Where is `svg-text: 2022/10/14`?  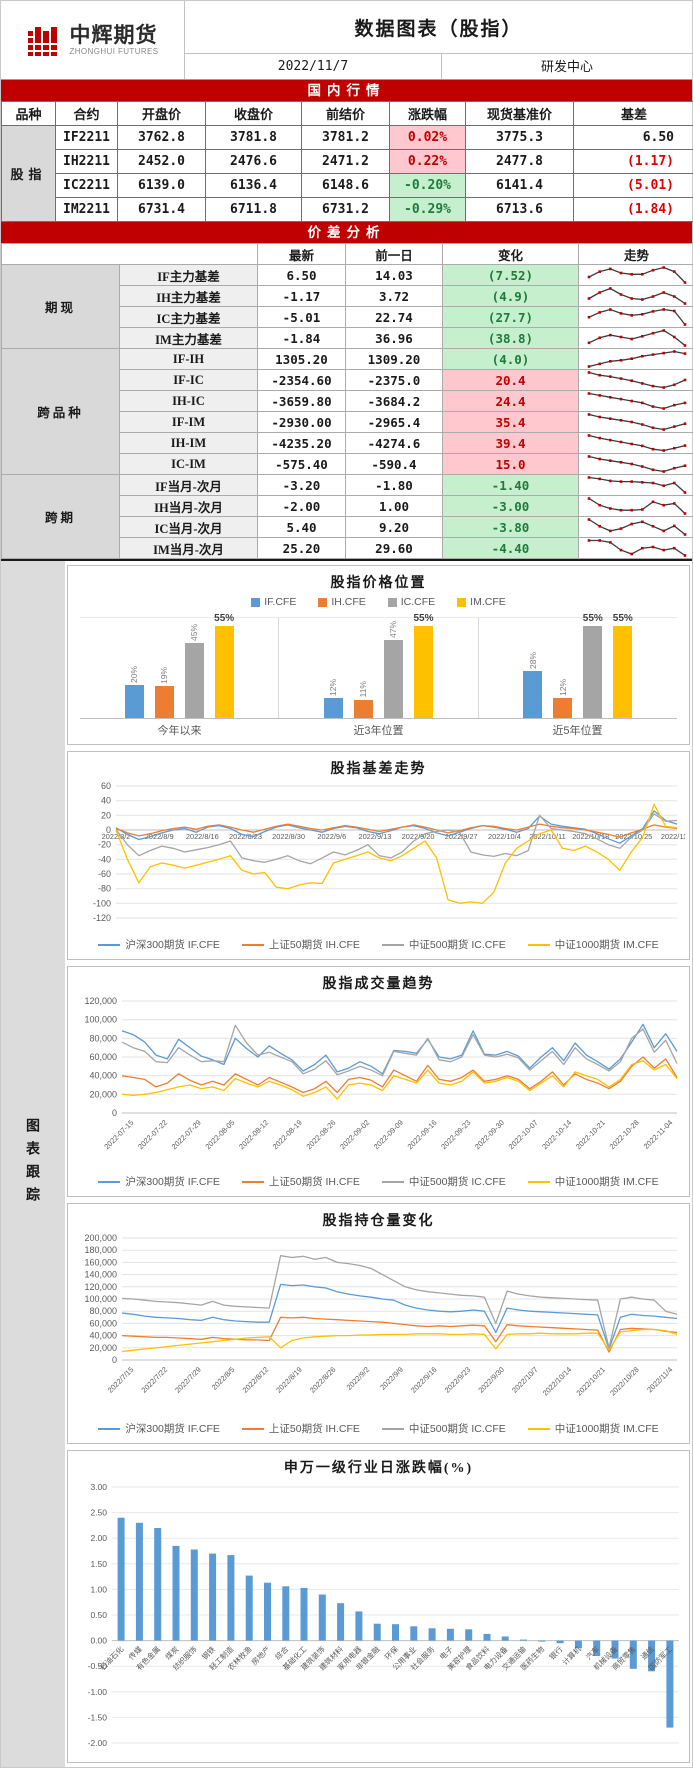 svg-text: 2022/10/14 is located at coordinates (557, 1381).